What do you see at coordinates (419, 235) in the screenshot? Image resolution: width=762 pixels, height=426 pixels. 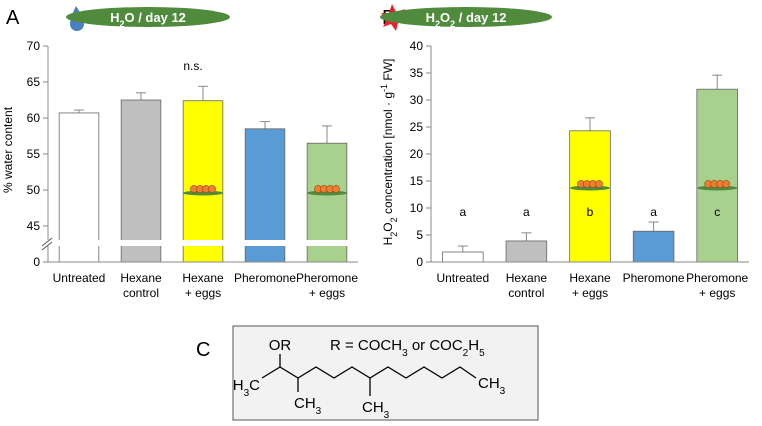 I see `y-tick-label: 5` at bounding box center [419, 235].